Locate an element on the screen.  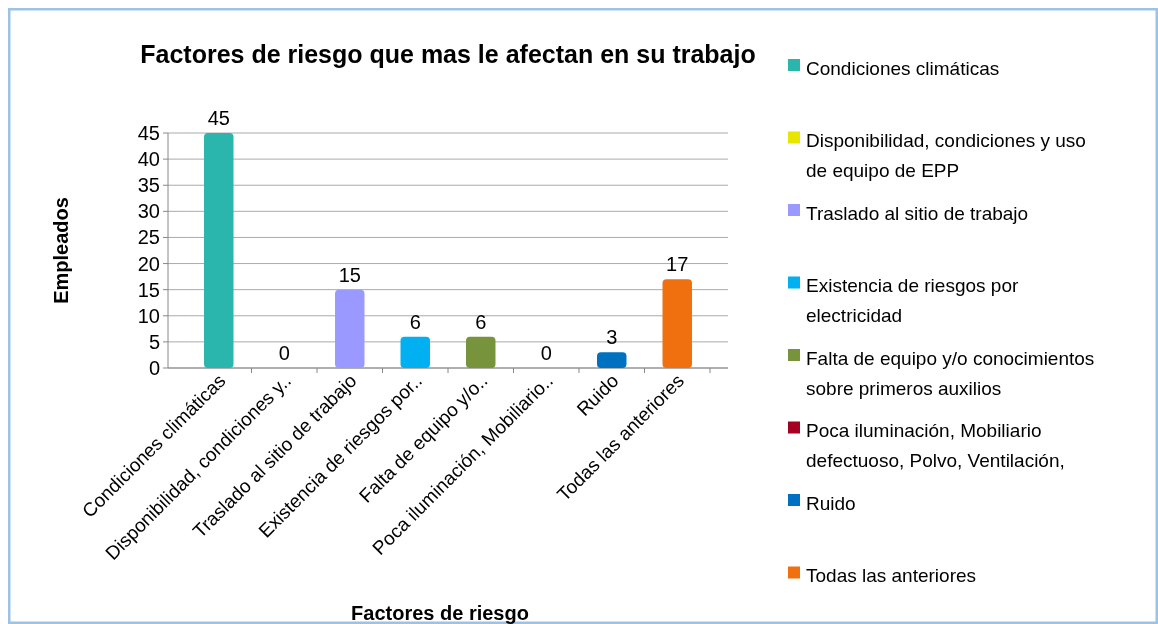
y-tick-label: 0 is located at coordinates (154, 368).